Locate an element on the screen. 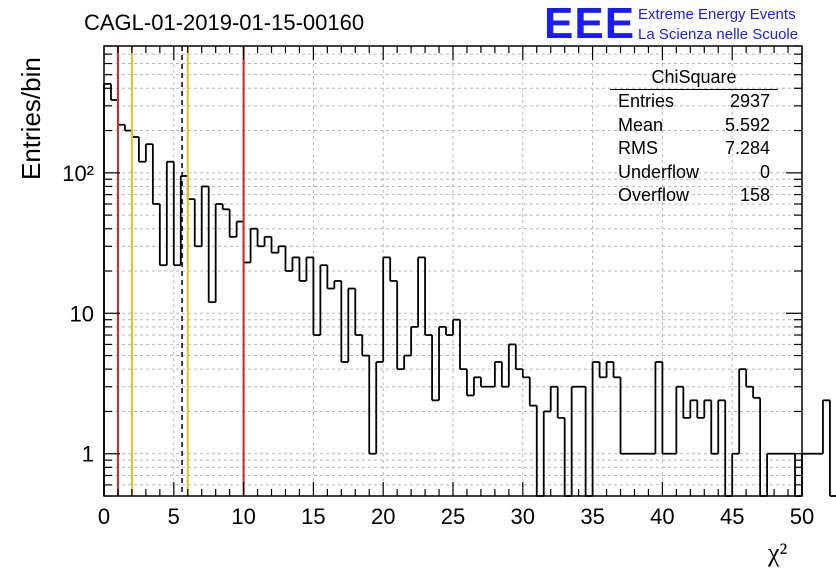 This screenshot has width=836, height=572. stats-row-entries: Entries 2937 is located at coordinates (694, 102).